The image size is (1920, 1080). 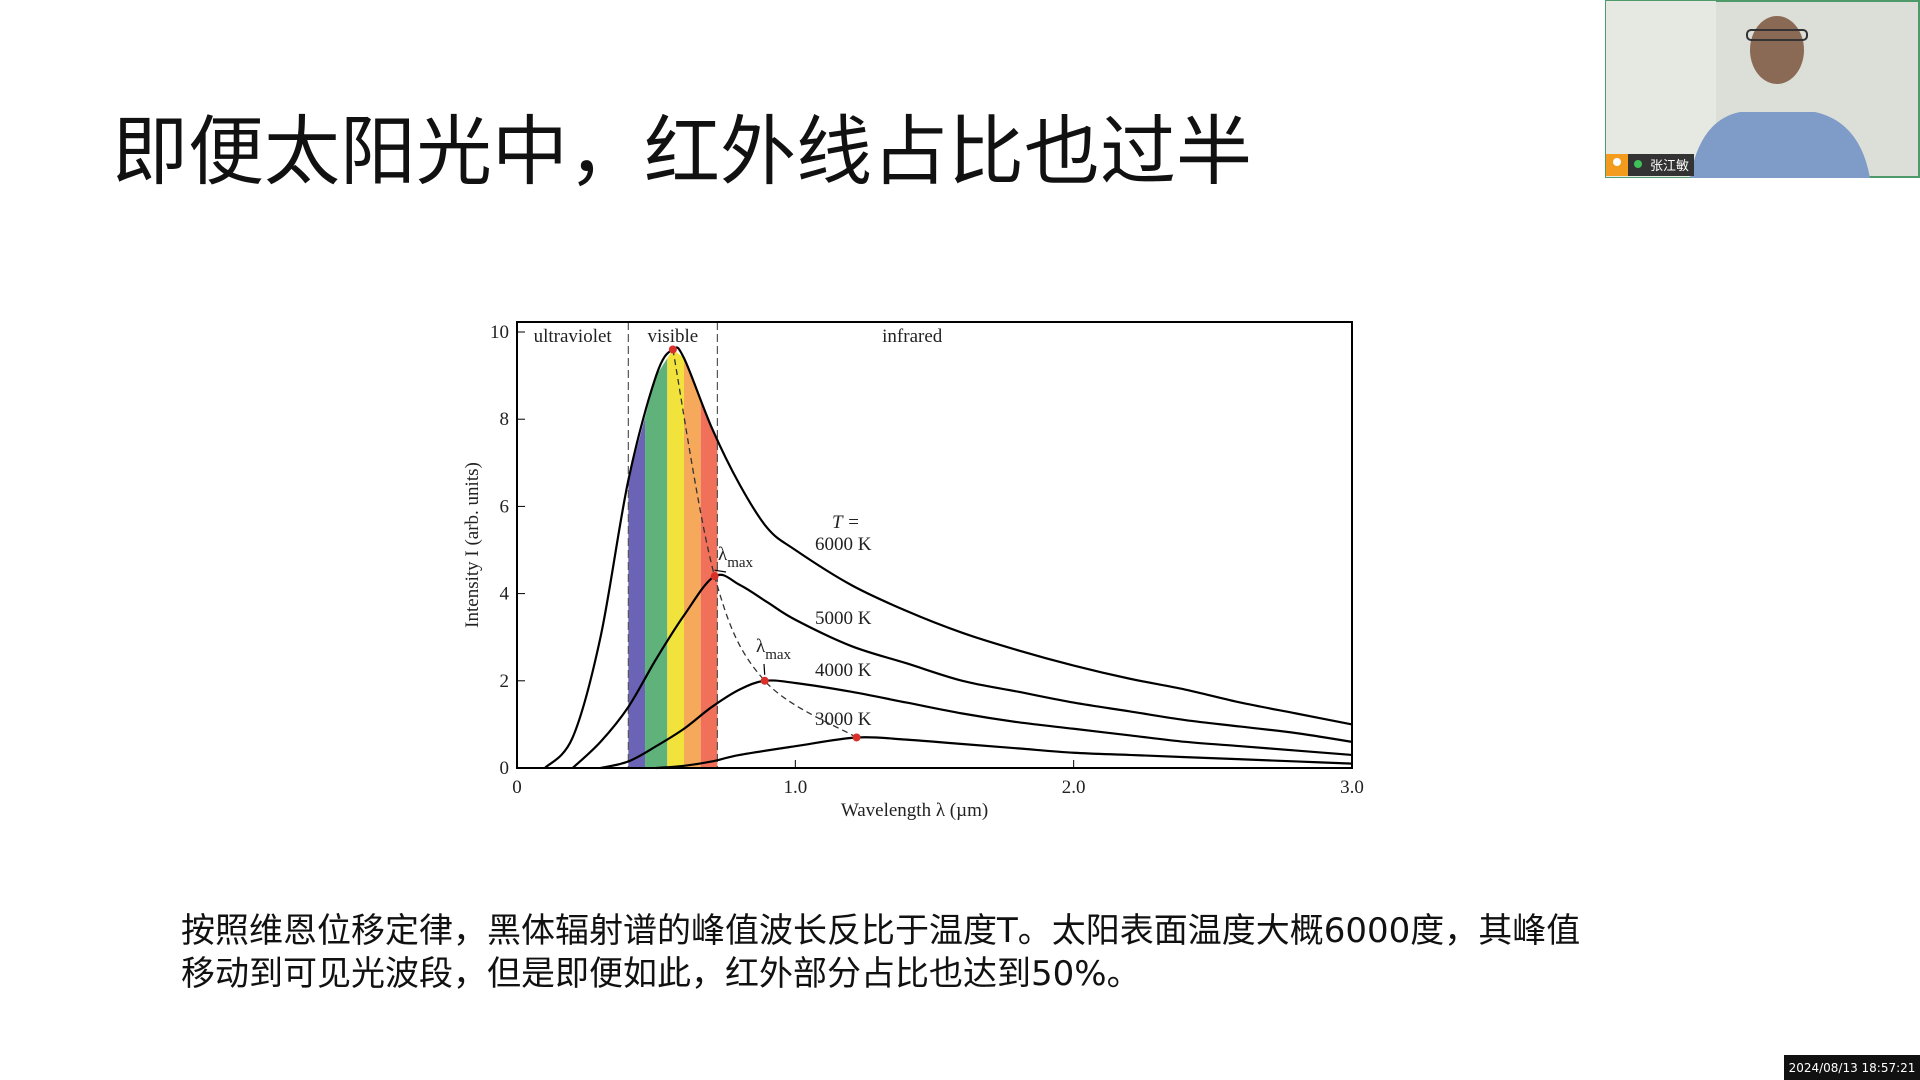 What do you see at coordinates (682, 151) in the screenshot?
I see `slide-title: 即便太阳光中，红外线占比也过半` at bounding box center [682, 151].